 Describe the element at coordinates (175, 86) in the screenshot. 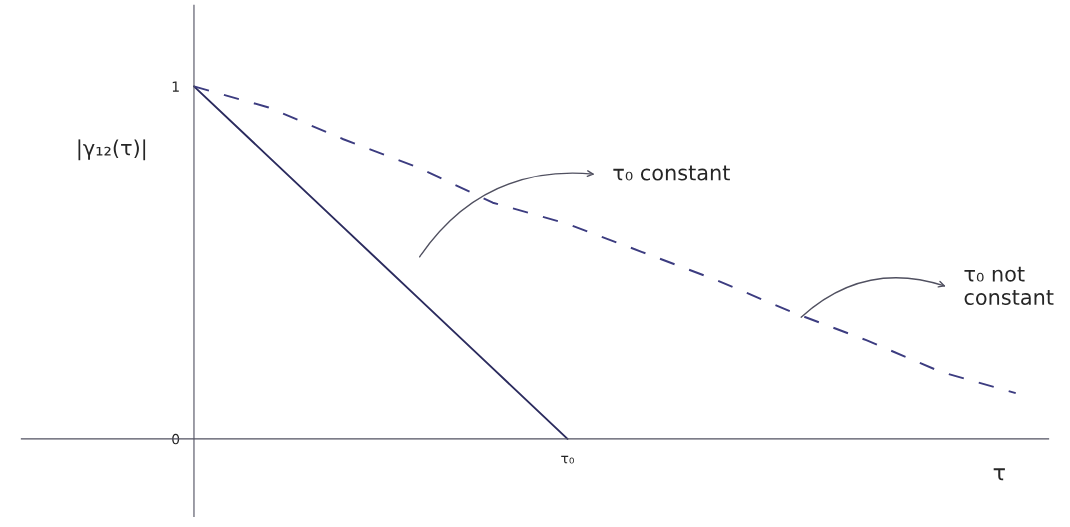

I see `y-tick-label: 1` at that location.